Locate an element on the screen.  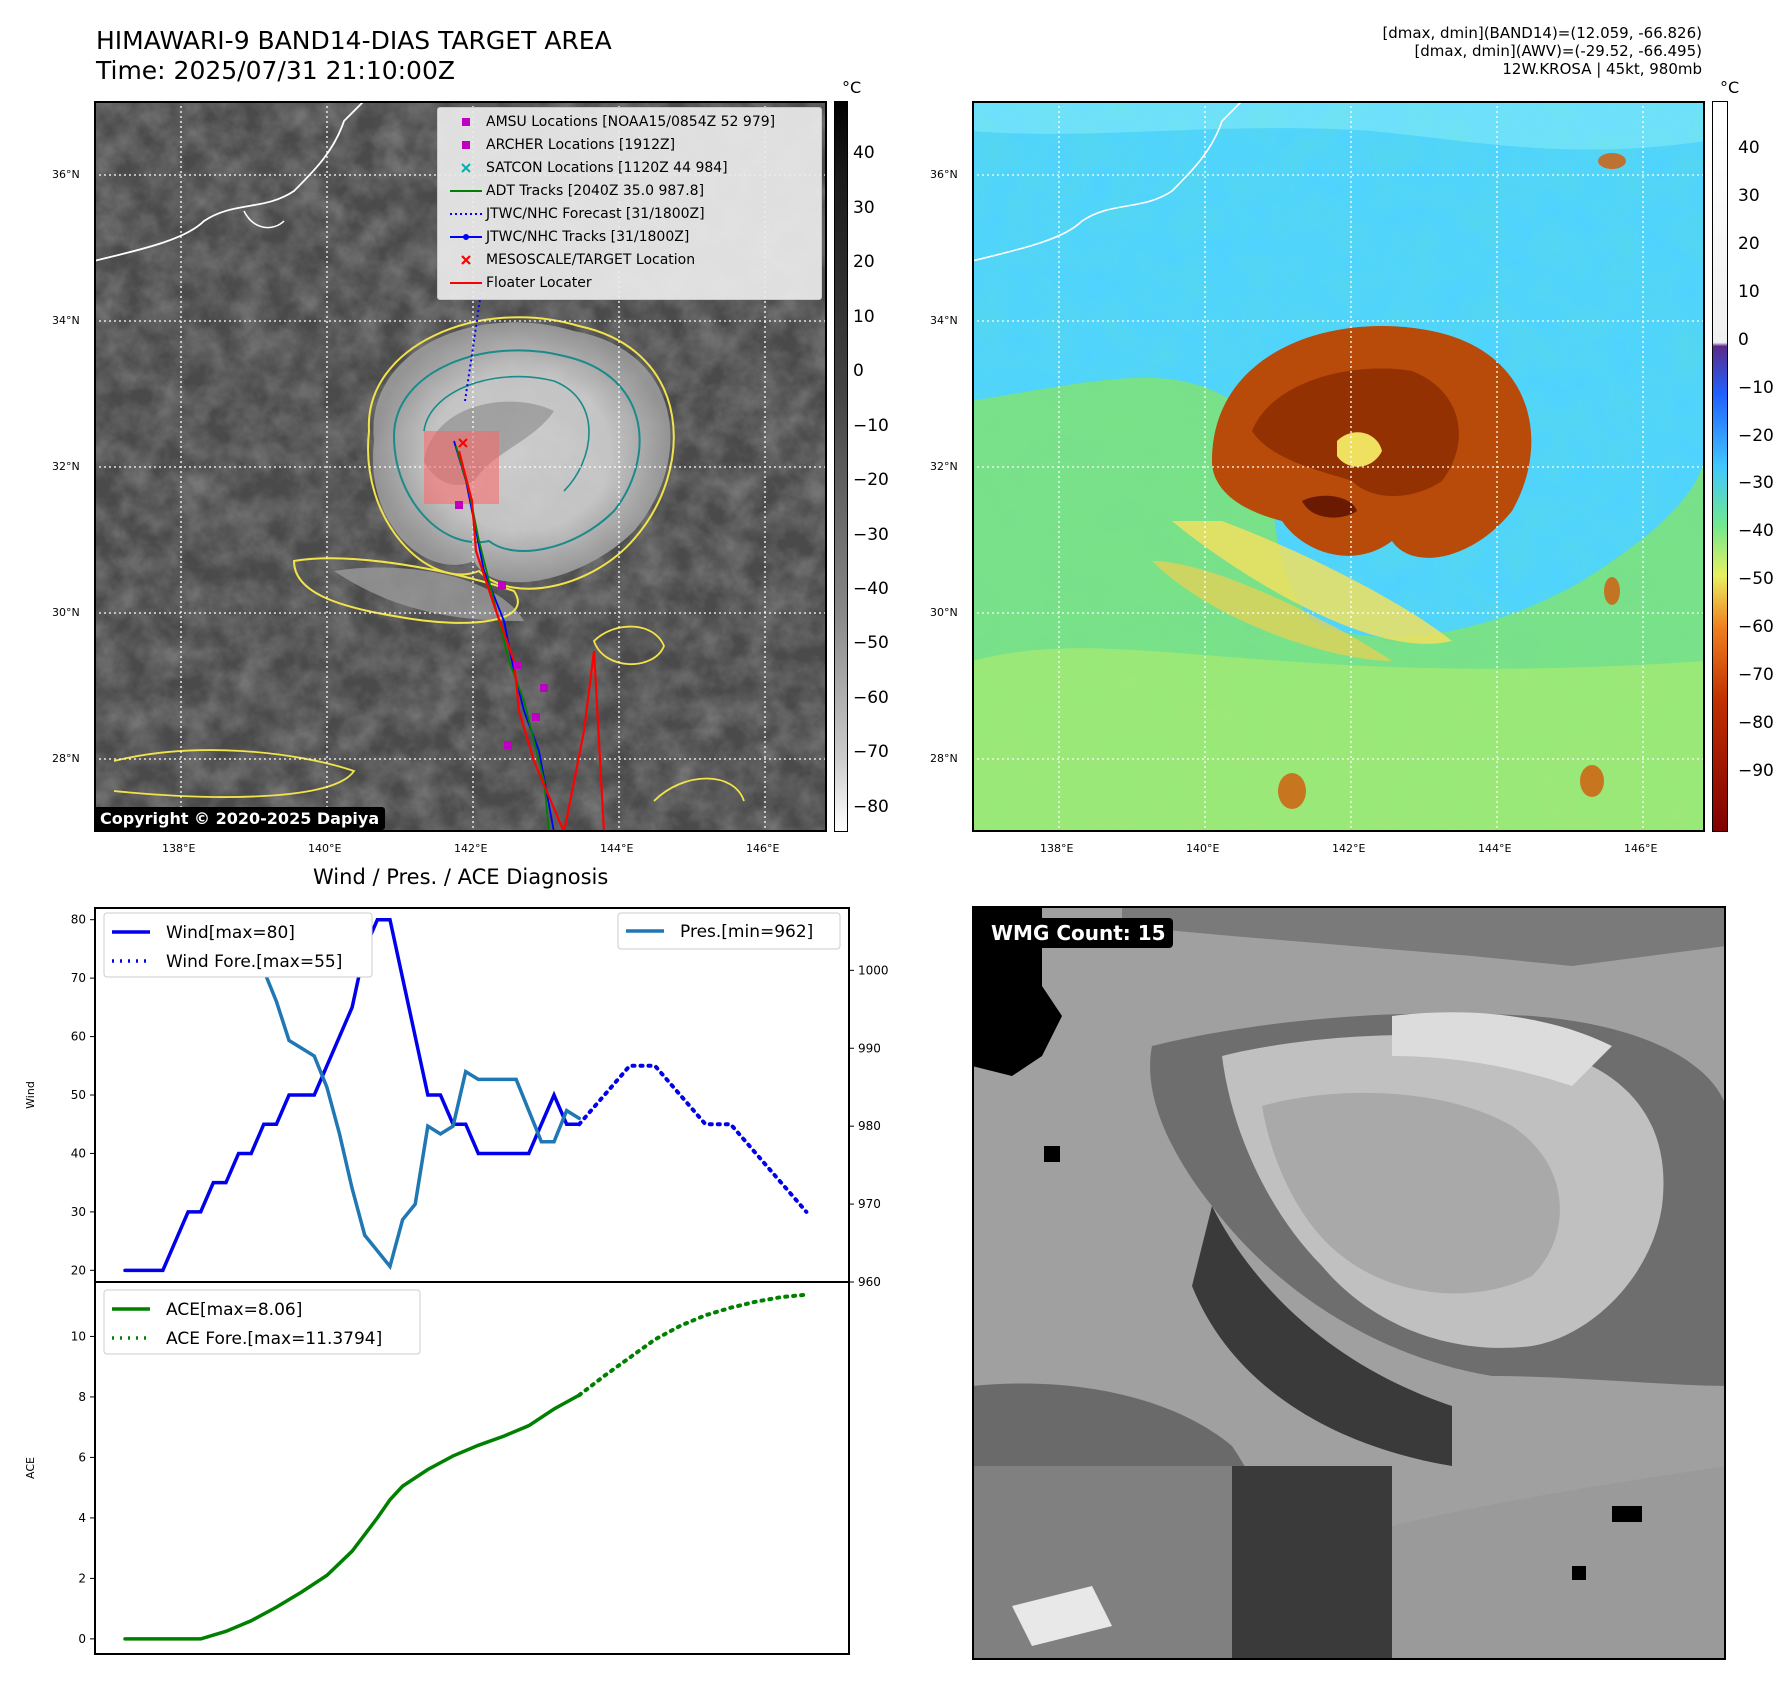
colorbar-tick: −90 is located at coordinates (1756, 770).